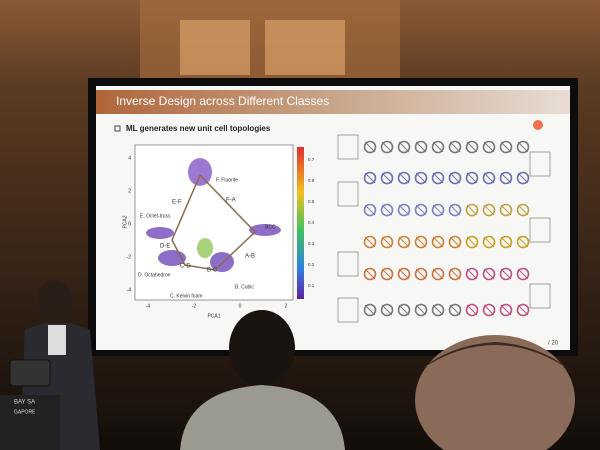  I want to click on y-tick-label: -2, so click(129, 257).